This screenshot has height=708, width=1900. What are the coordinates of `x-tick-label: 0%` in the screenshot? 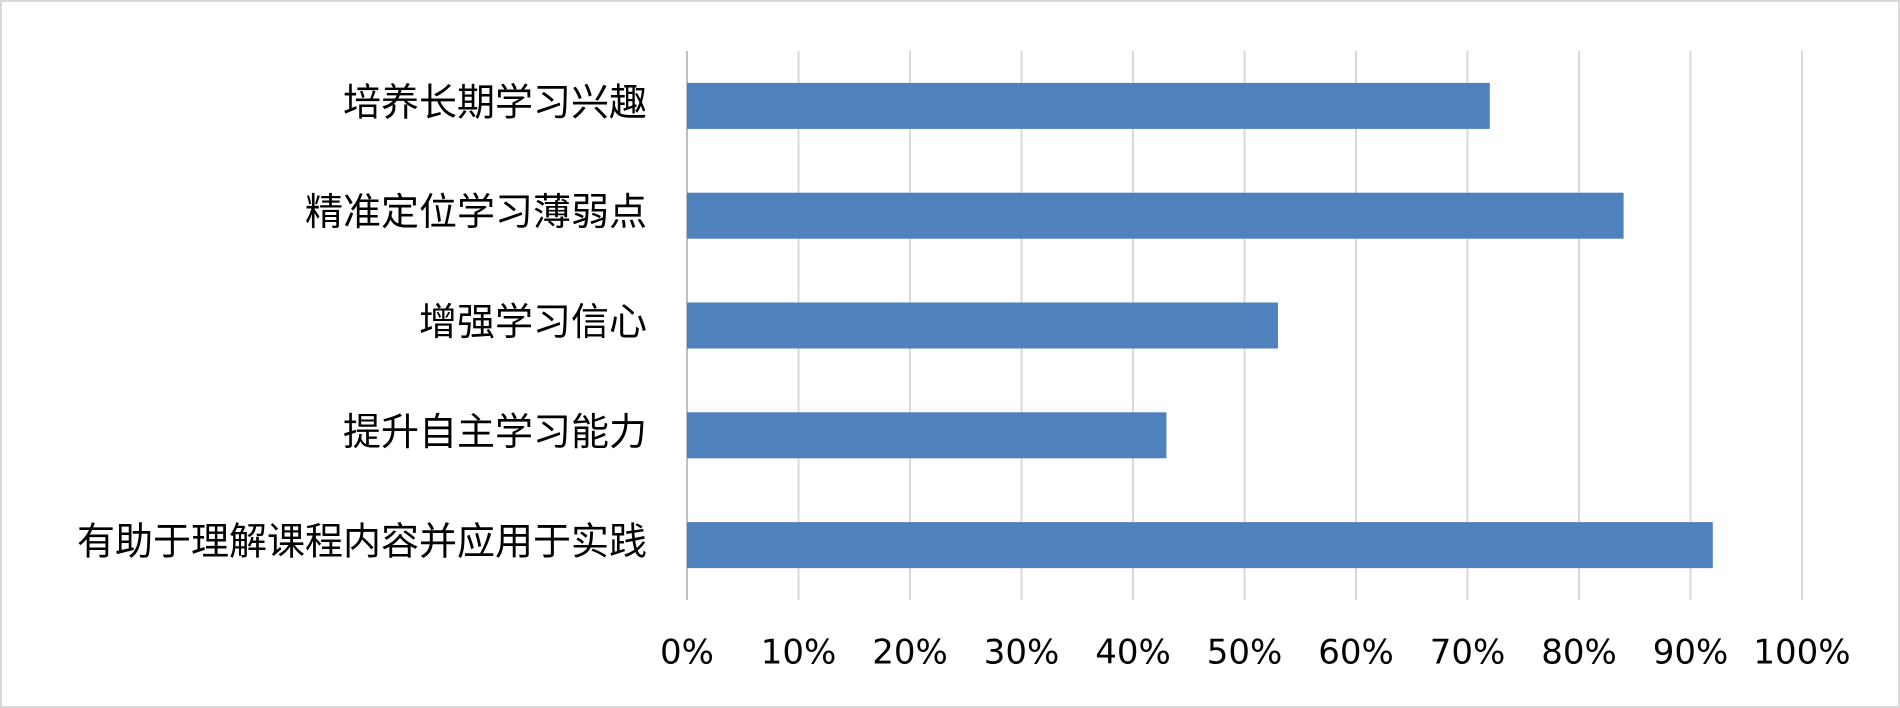 It's located at (687, 653).